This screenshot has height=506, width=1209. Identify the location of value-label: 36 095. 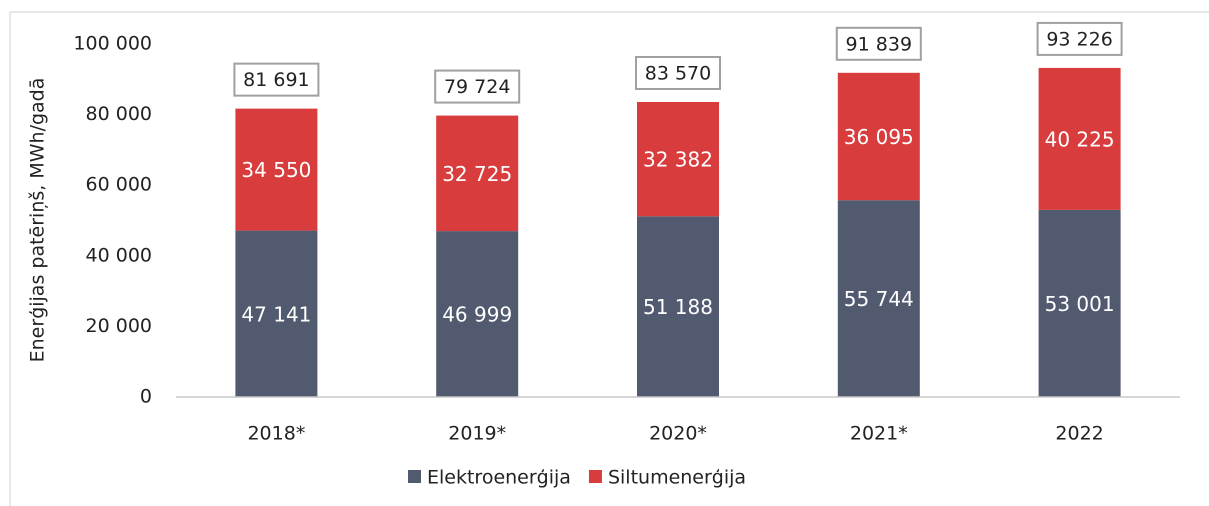
(879, 137).